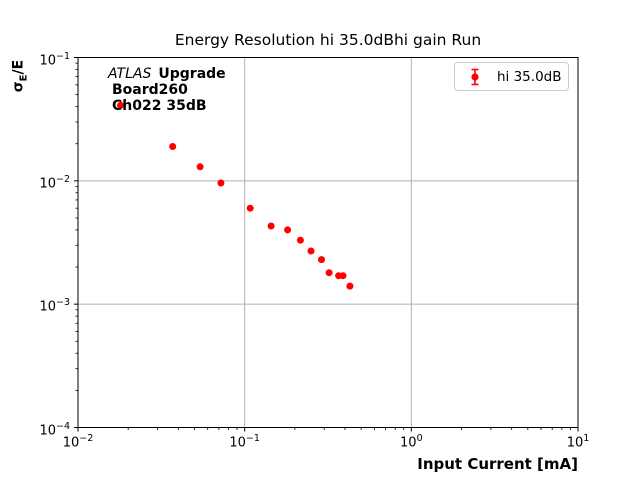 The height and width of the screenshot is (480, 640). What do you see at coordinates (159, 106) in the screenshot?
I see `annotation-channel: Ch022 35dB` at bounding box center [159, 106].